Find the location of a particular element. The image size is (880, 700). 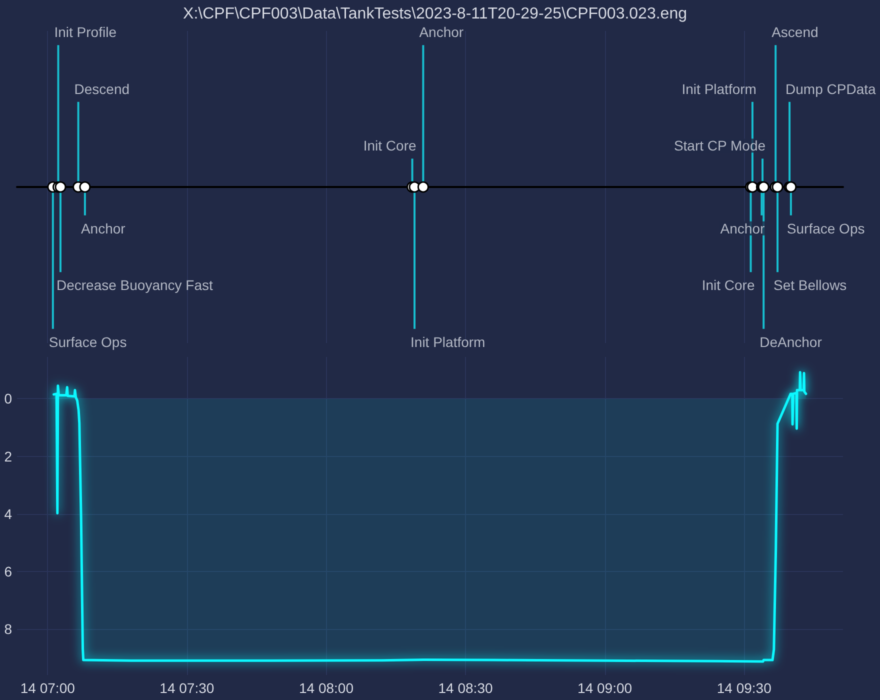

x-tick-label: 14 08:30 is located at coordinates (465, 688).